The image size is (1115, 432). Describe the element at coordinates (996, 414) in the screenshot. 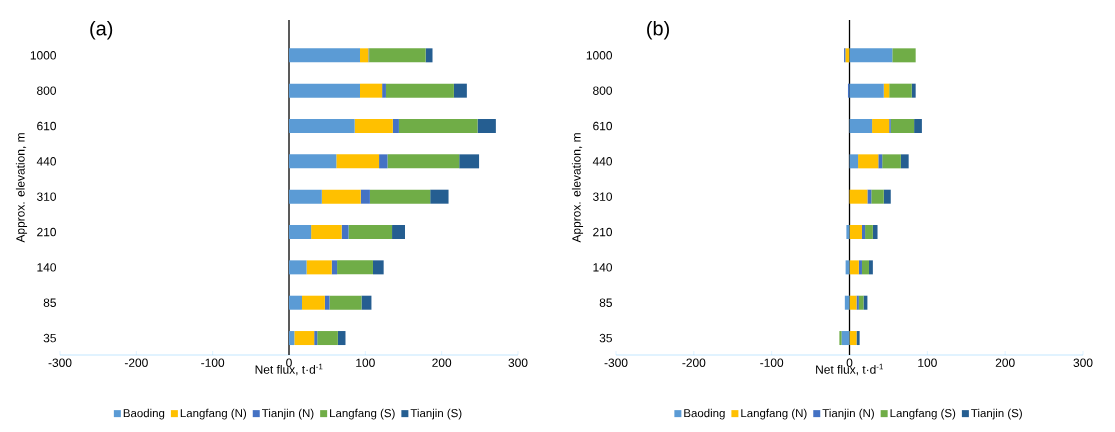

I see `legend-label: Tianjin (S)` at that location.